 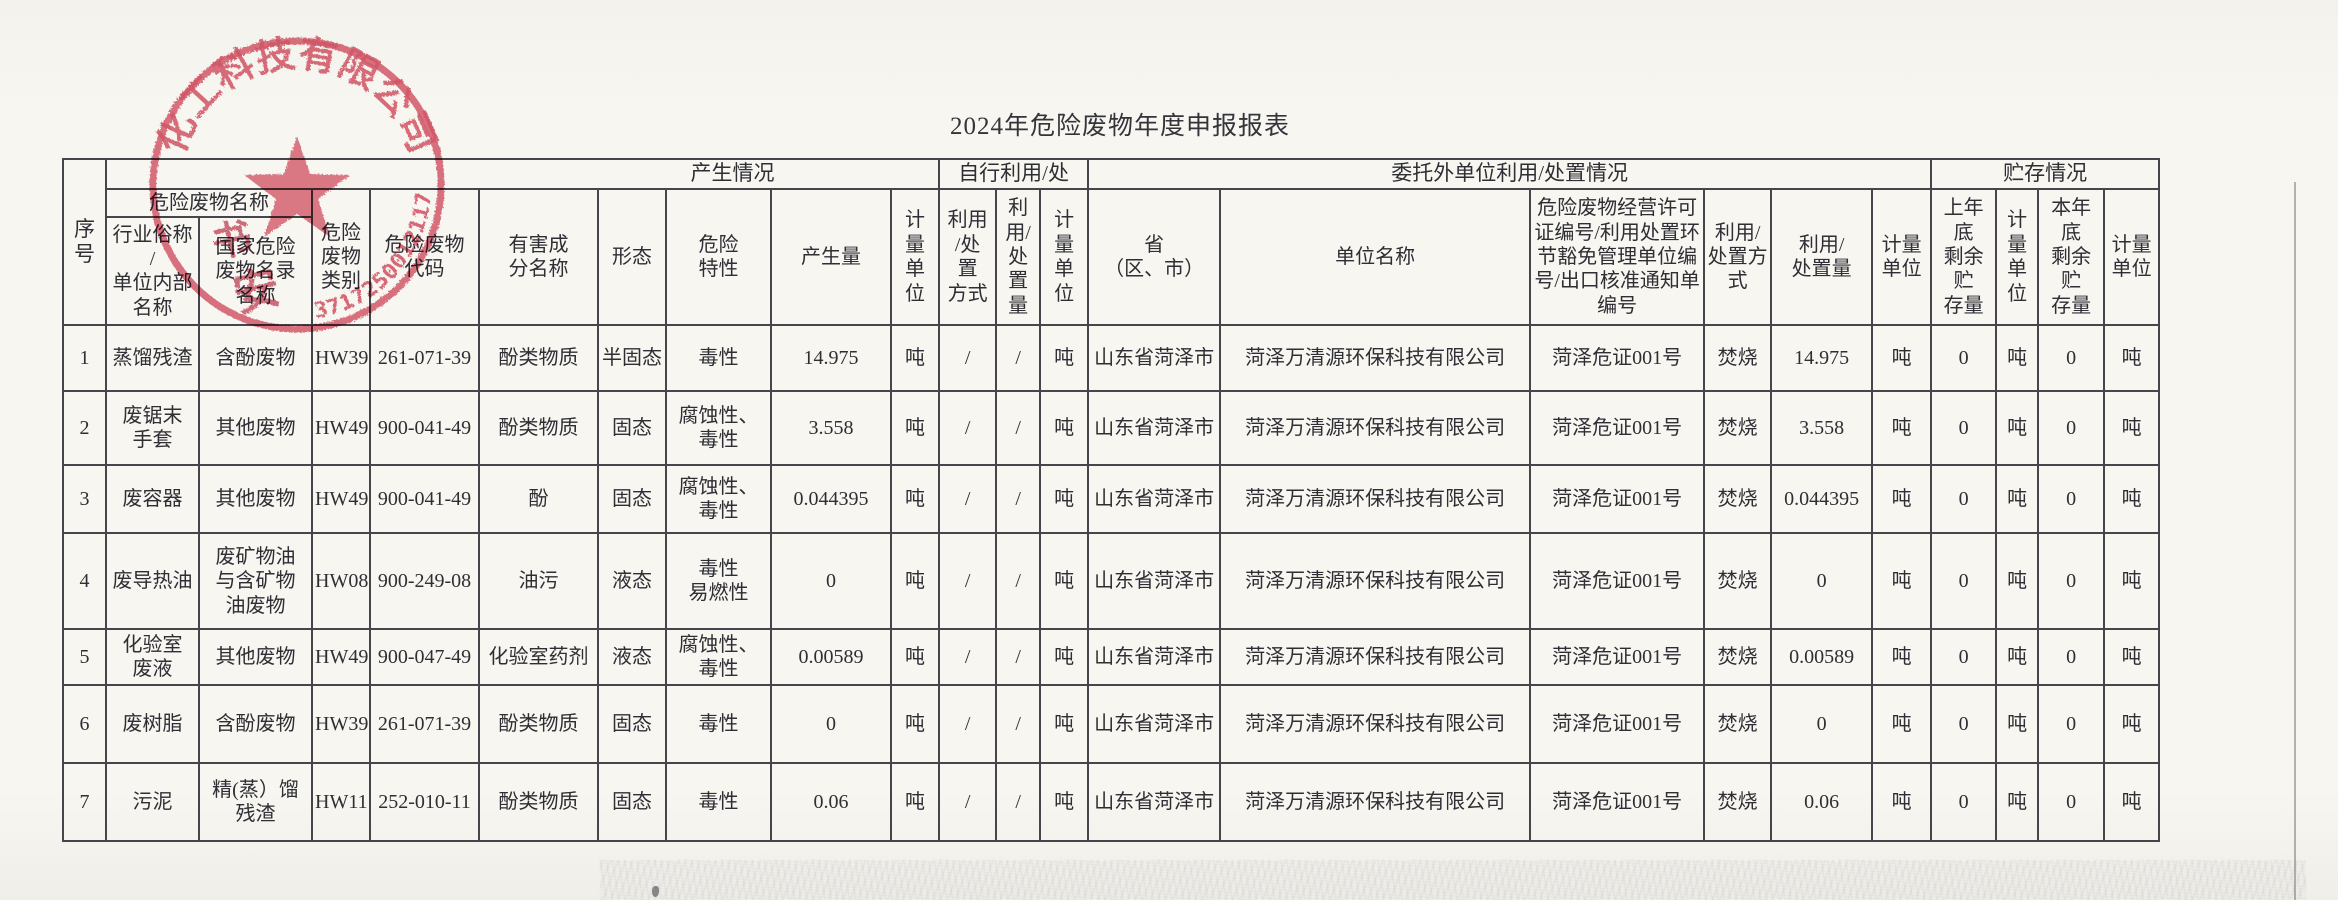 What do you see at coordinates (341, 358) in the screenshot?
I see `table-cell: HW39` at bounding box center [341, 358].